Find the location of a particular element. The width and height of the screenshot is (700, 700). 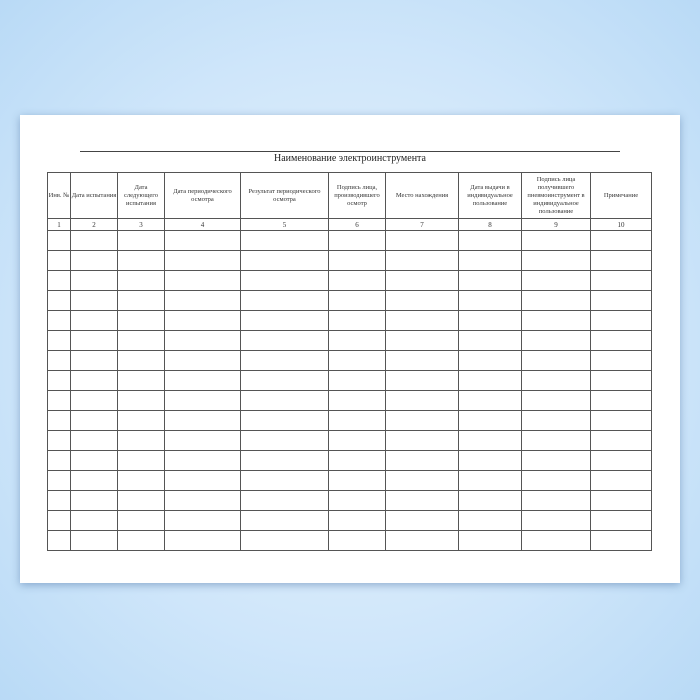

column-number-row: 1 2 3 4 5 6 7 8 9 10 is located at coordinates (349, 224).